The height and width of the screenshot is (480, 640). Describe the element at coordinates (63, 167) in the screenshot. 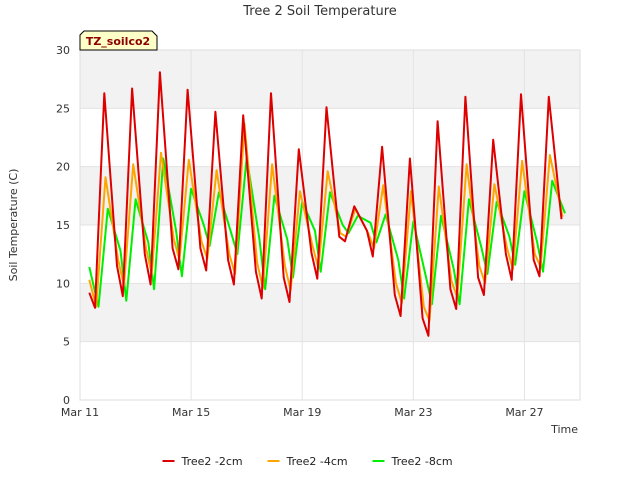

I see `y-tick-label: 20` at that location.